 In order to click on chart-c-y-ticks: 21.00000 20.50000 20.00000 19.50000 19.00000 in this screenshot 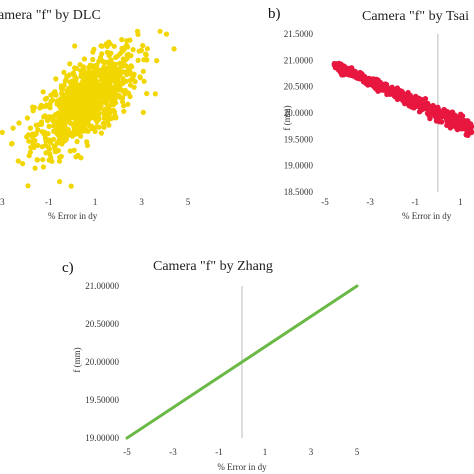, I will do `click(102, 362)`.